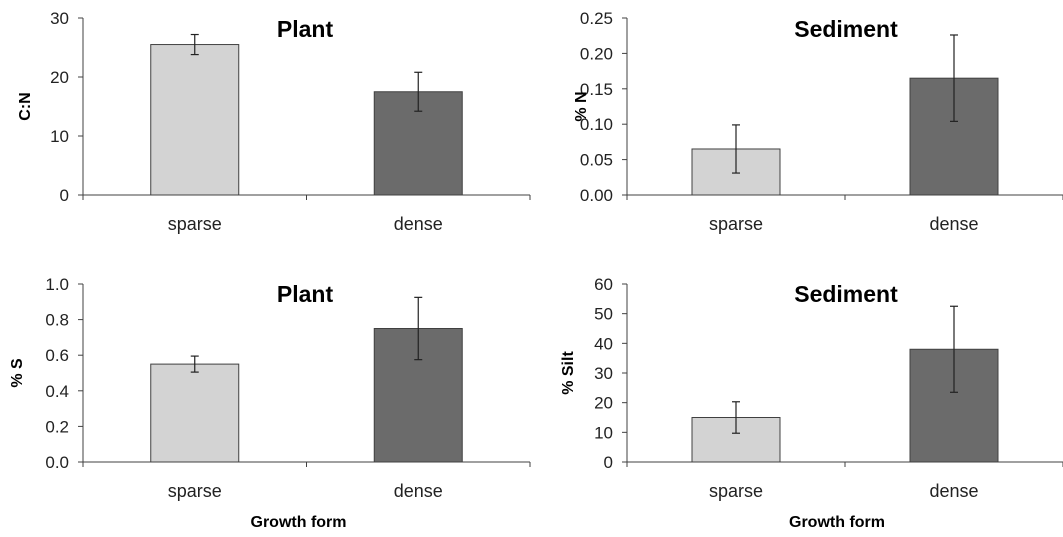 The width and height of the screenshot is (1063, 537). Describe the element at coordinates (57, 462) in the screenshot. I see `y-tick-label: 0.0` at that location.